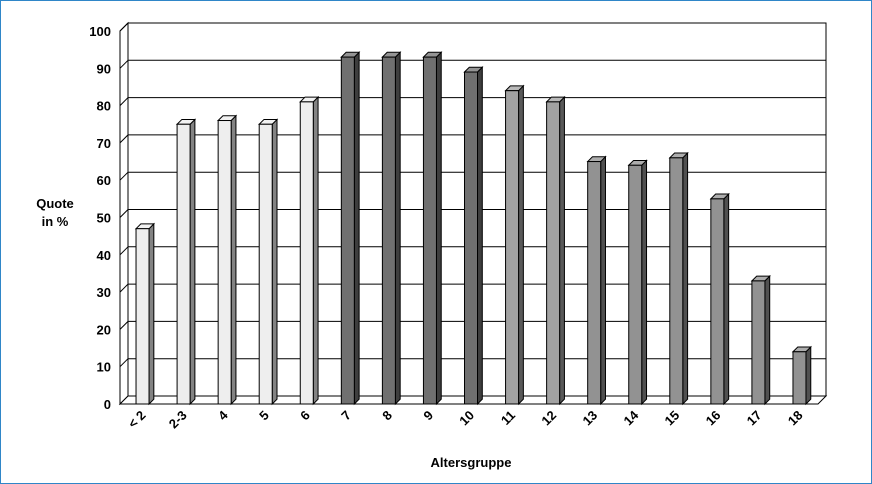 The height and width of the screenshot is (484, 872). What do you see at coordinates (178, 420) in the screenshot?
I see `x-tick-label: 2-3` at bounding box center [178, 420].